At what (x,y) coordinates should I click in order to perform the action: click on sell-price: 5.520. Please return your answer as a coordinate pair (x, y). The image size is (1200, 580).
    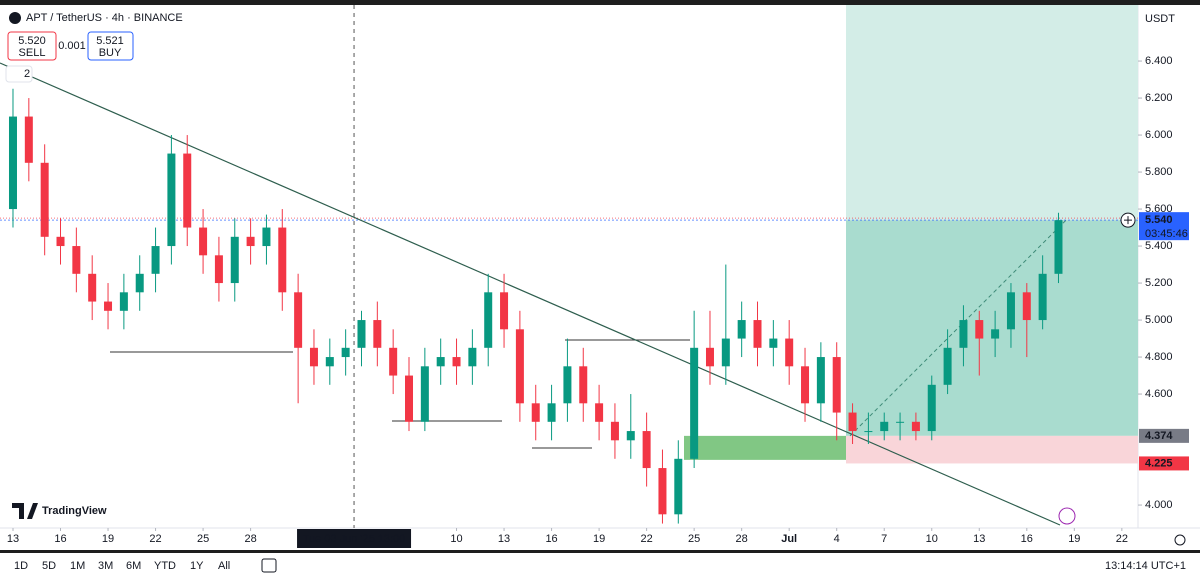
    Looking at the image, I should click on (32, 41).